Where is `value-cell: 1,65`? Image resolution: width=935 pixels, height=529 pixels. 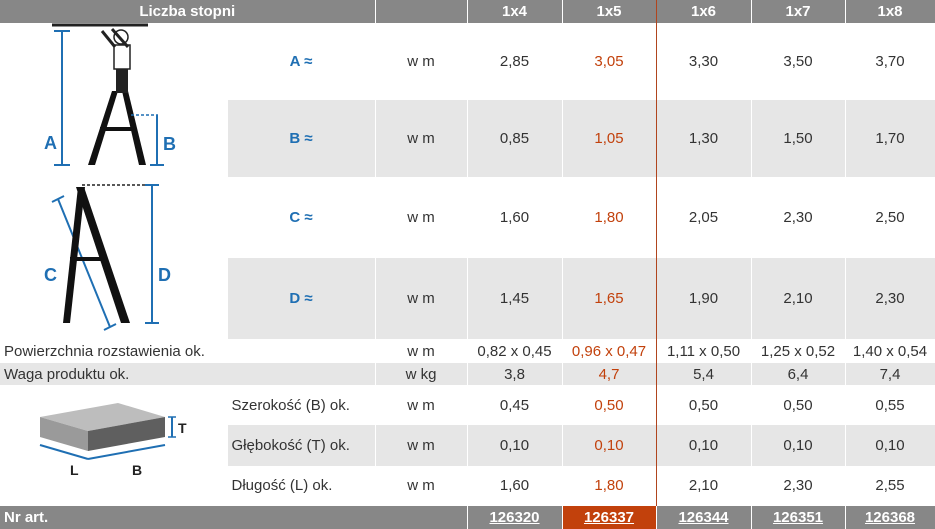 value-cell: 1,65 is located at coordinates (609, 298).